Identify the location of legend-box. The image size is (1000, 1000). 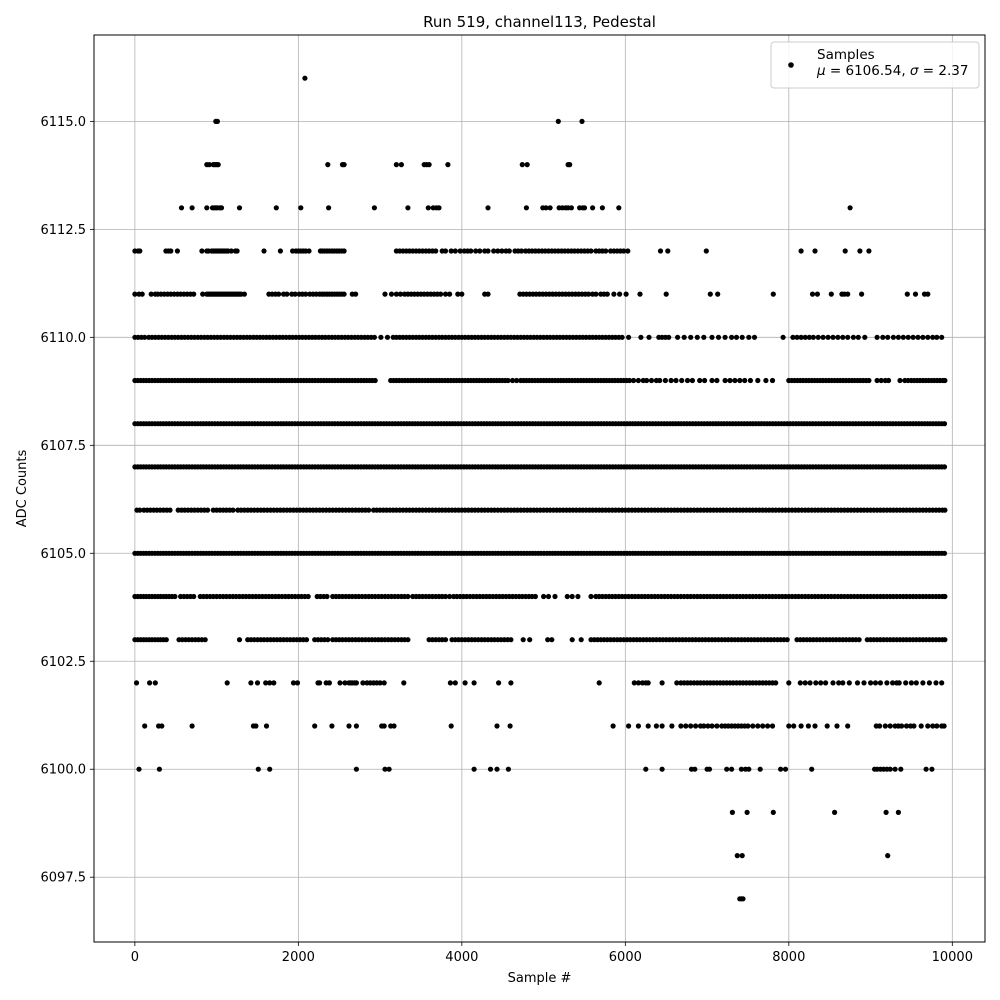
(875, 65).